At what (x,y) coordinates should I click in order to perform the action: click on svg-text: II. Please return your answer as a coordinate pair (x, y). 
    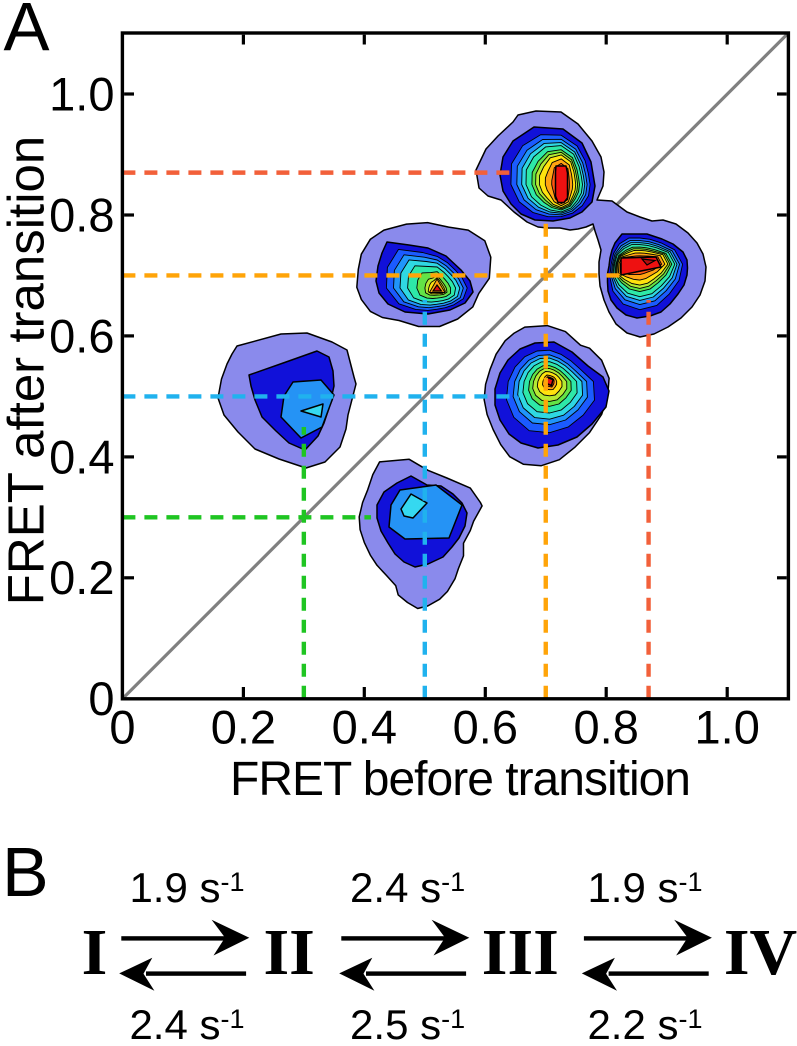
    Looking at the image, I should click on (289, 952).